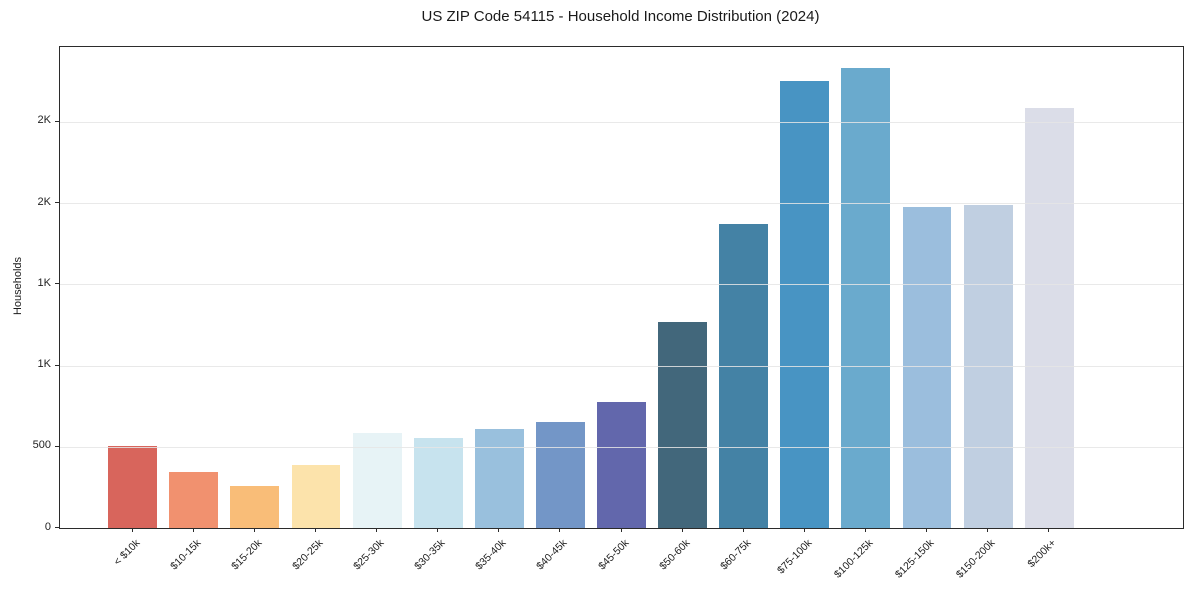  I want to click on bar-200k, so click(1049, 317).